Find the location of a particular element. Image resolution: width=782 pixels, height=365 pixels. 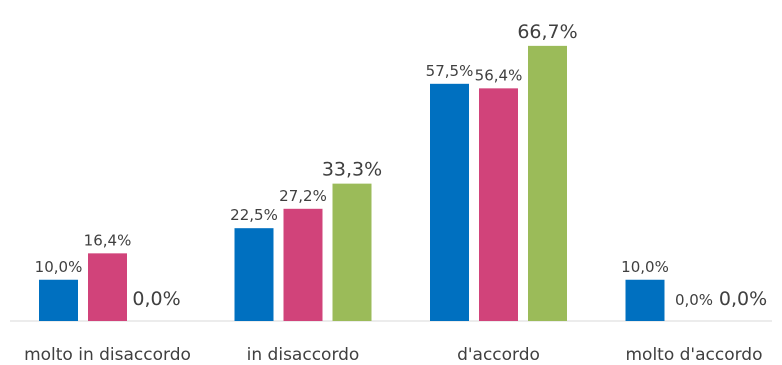

category-label-2: in disaccordo is located at coordinates (303, 355).